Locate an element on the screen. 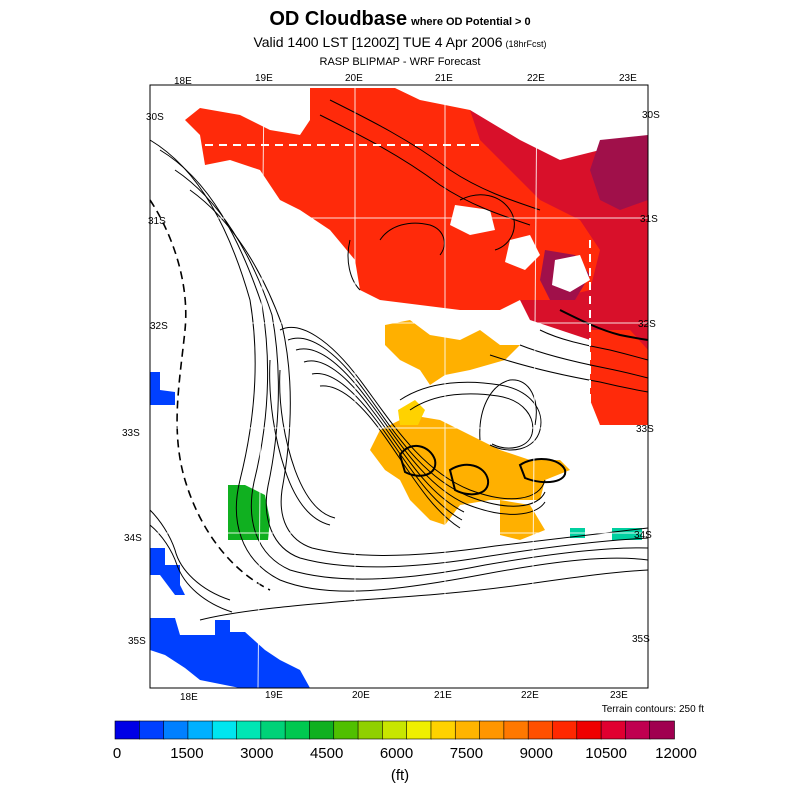 This screenshot has height=800, width=800. field-orange-central is located at coordinates (452, 352).